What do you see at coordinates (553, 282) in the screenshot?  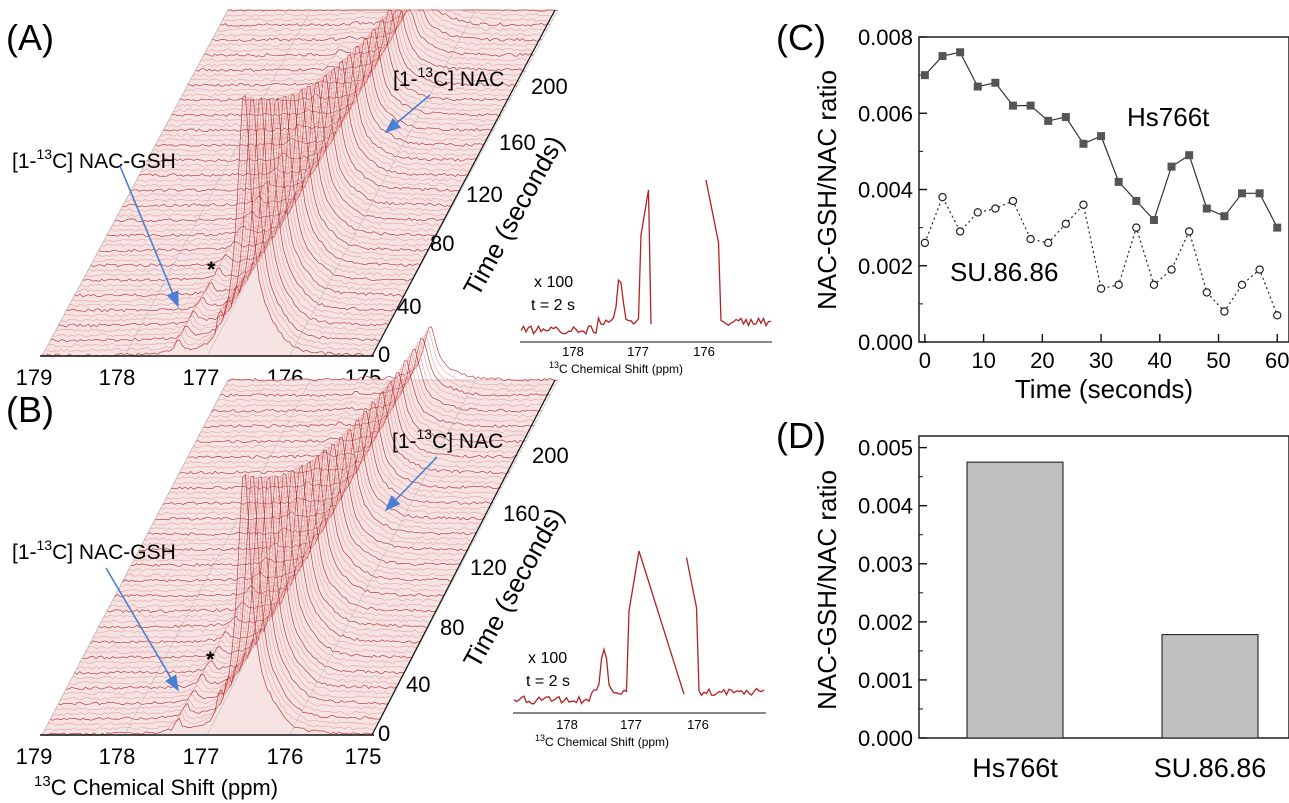 I see `panel-a-inset-scale: x 100` at bounding box center [553, 282].